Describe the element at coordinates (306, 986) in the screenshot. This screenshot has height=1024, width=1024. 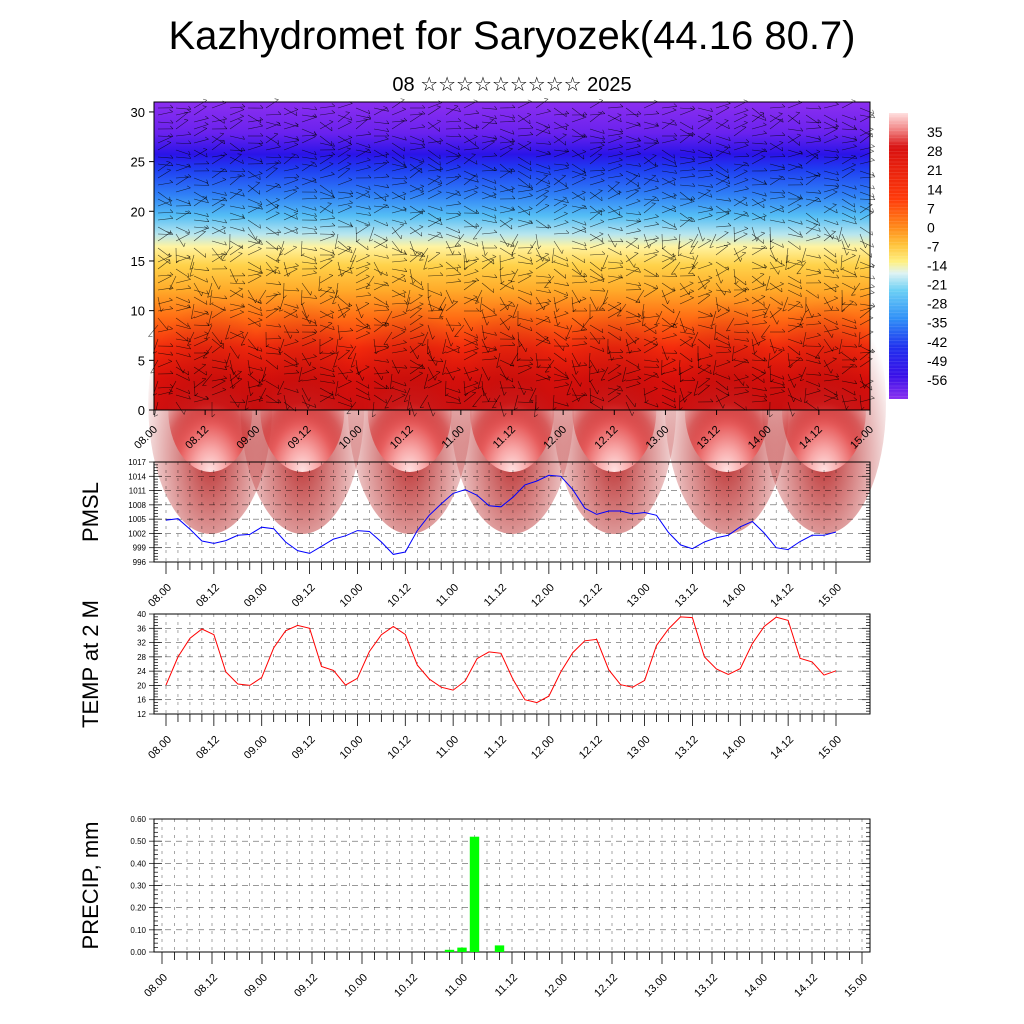
I see `x-tick-label: 09.12` at that location.